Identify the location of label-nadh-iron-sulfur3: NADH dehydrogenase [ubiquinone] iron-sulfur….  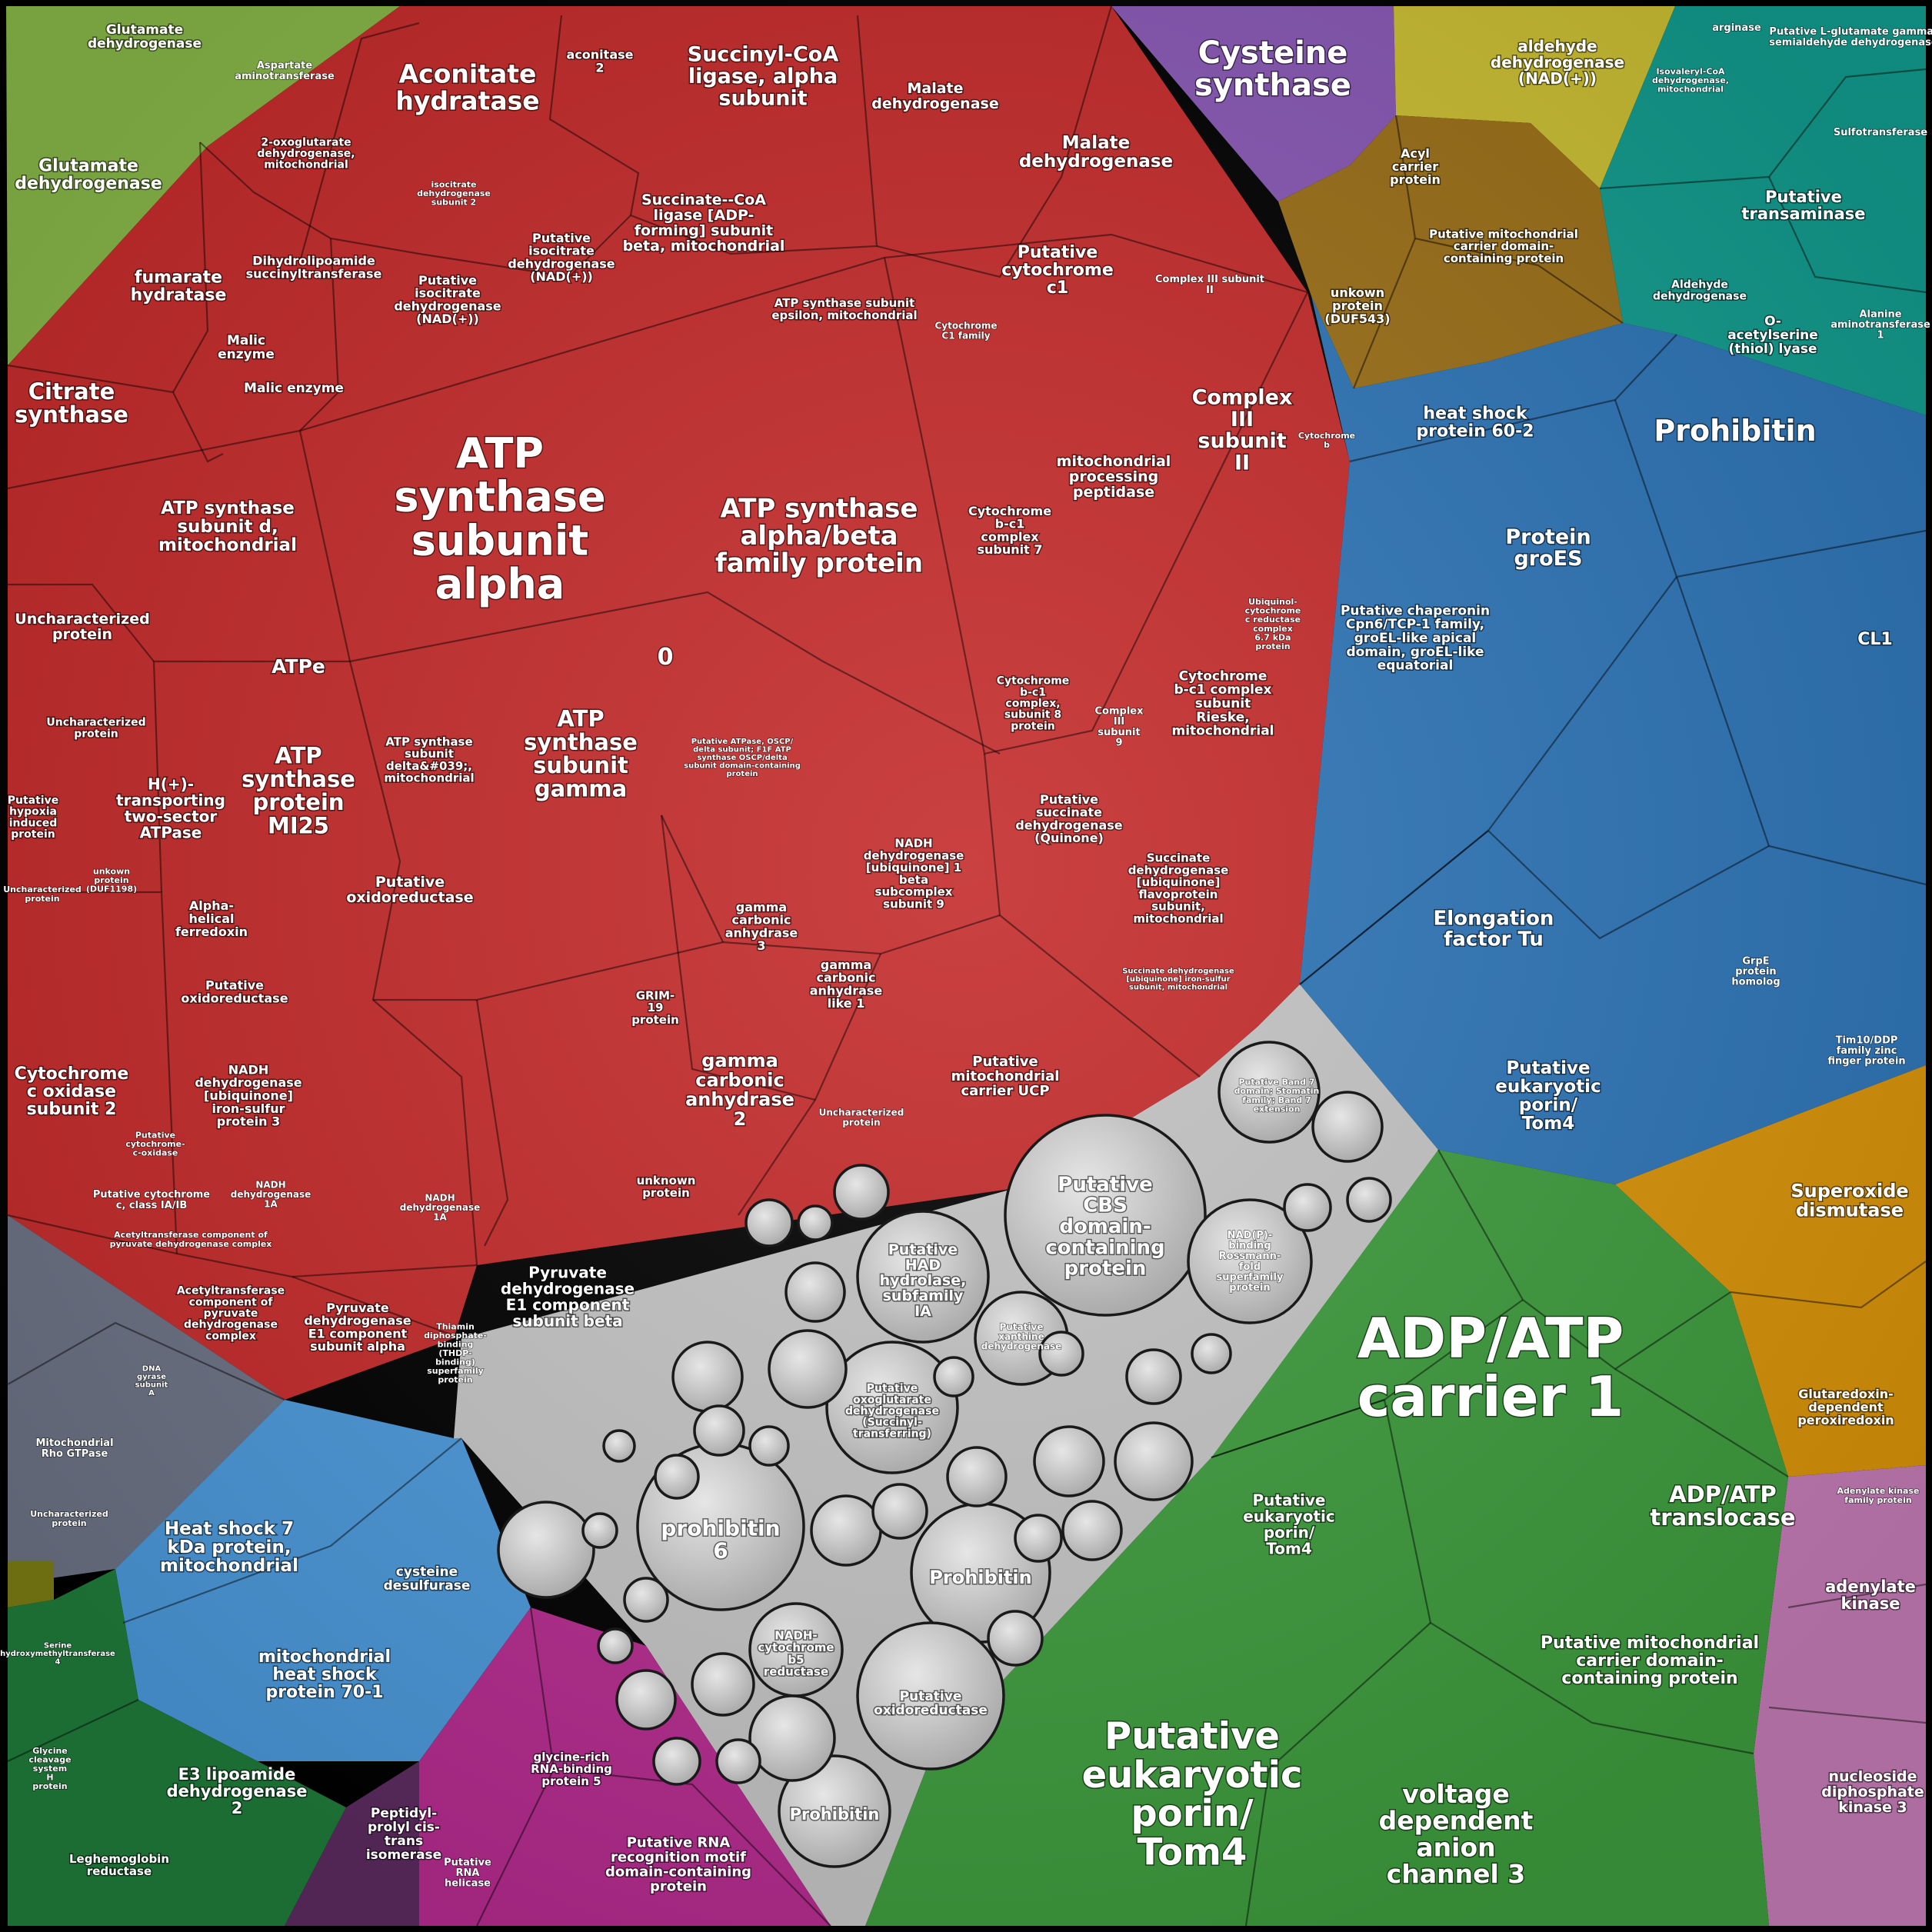
(248, 1095).